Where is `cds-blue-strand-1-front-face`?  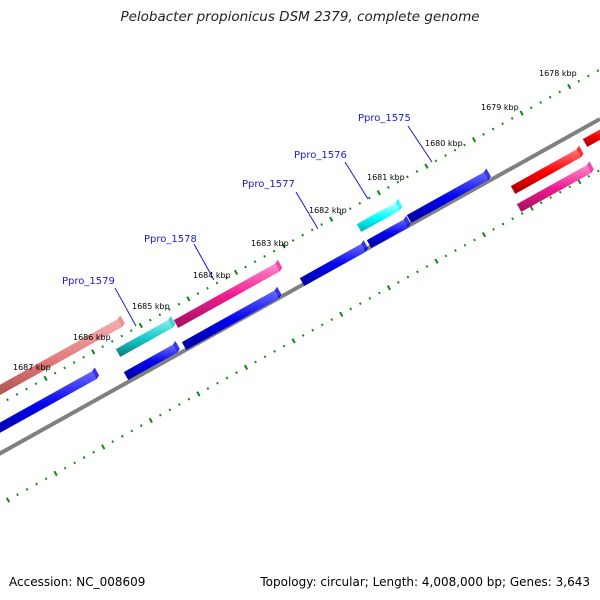 cds-blue-strand-1-front-face is located at coordinates (48, 402).